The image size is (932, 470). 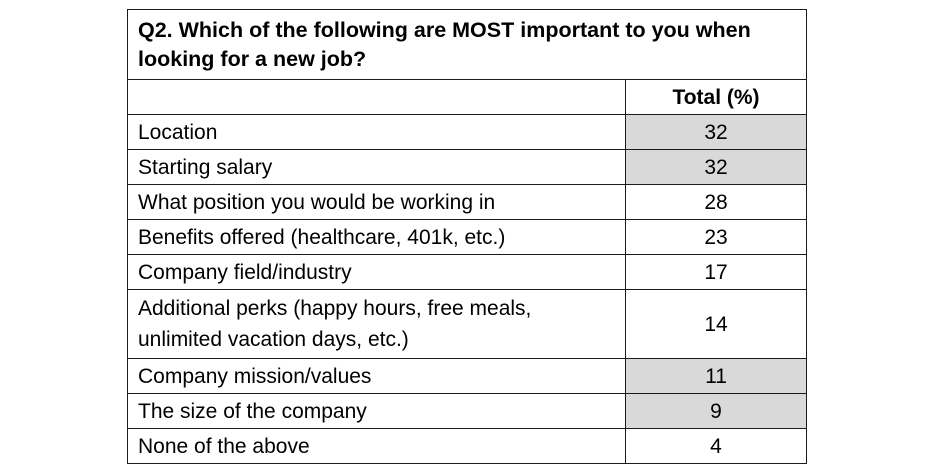 I want to click on row-value: 28, so click(x=716, y=202).